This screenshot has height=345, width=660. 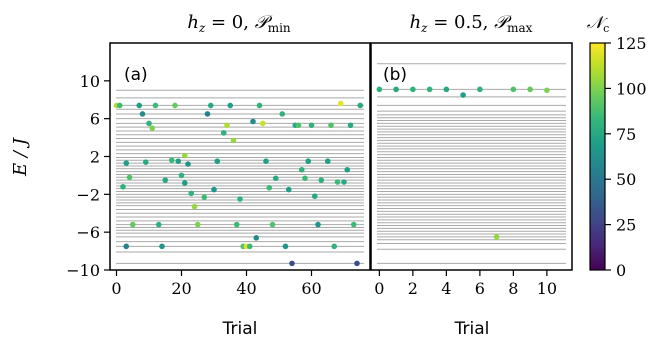 I want to click on x-tick-label: 4, so click(x=446, y=288).